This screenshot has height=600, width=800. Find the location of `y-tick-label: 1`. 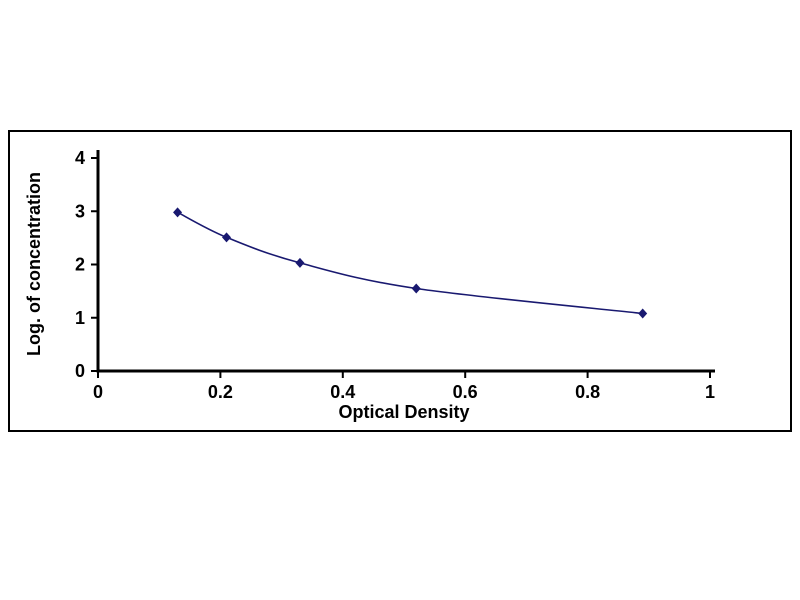

y-tick-label: 1 is located at coordinates (80, 318).